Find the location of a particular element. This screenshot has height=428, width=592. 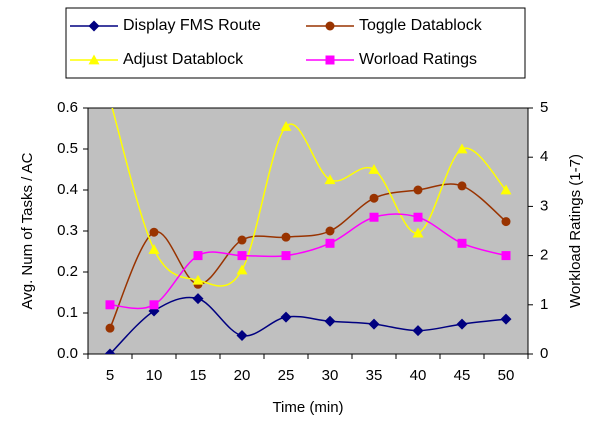

y2-axis-label: Workload Ratings (1-7) is located at coordinates (575, 231).